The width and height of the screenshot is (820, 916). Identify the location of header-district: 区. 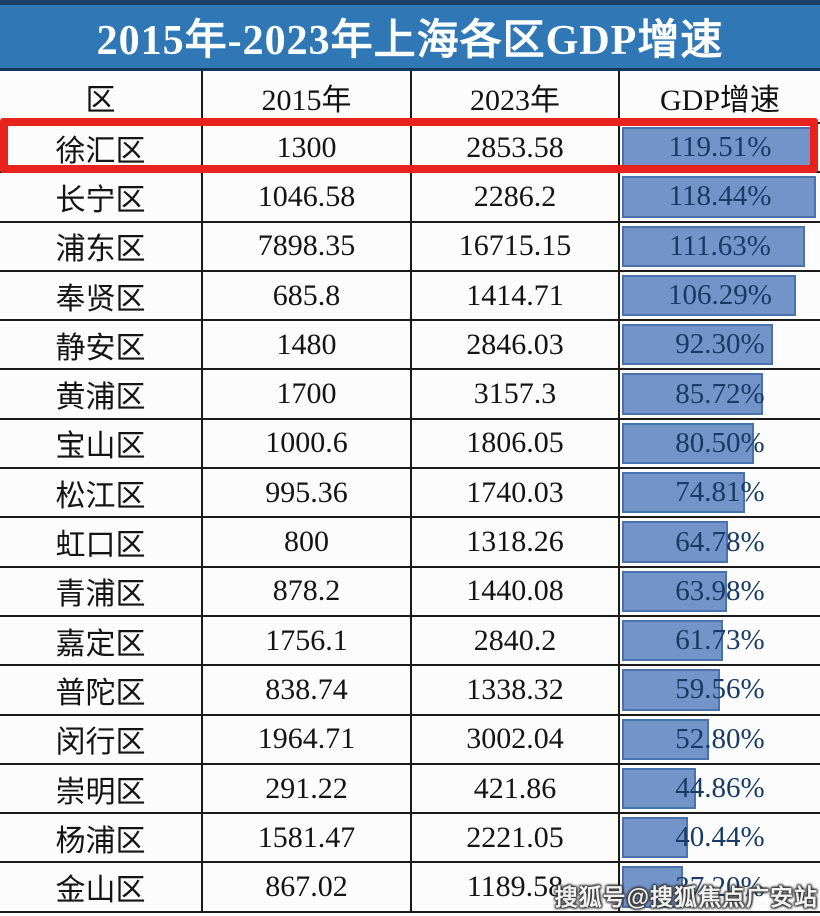
(101, 96).